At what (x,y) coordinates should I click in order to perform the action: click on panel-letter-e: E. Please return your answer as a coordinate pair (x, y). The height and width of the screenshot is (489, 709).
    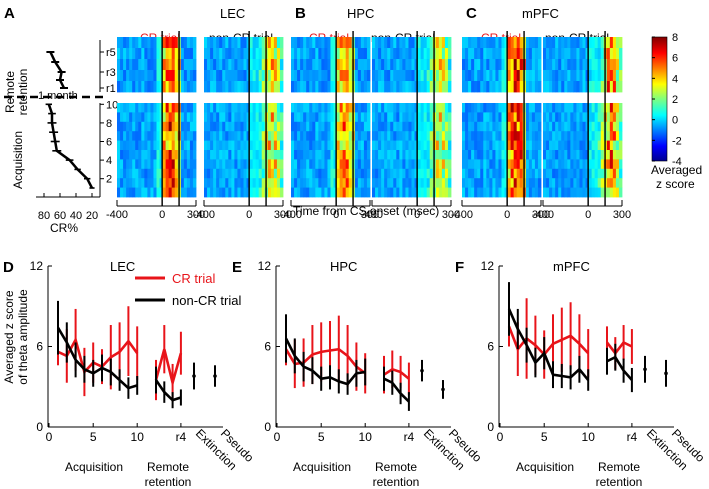
    Looking at the image, I should click on (237, 267).